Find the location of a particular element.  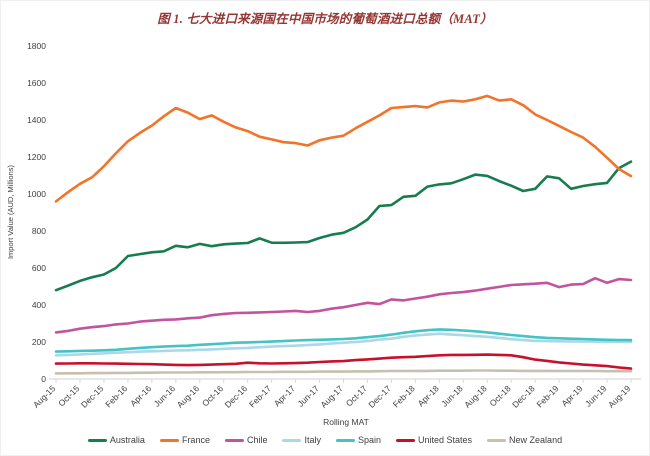

spain-line-swatch is located at coordinates (345, 440).